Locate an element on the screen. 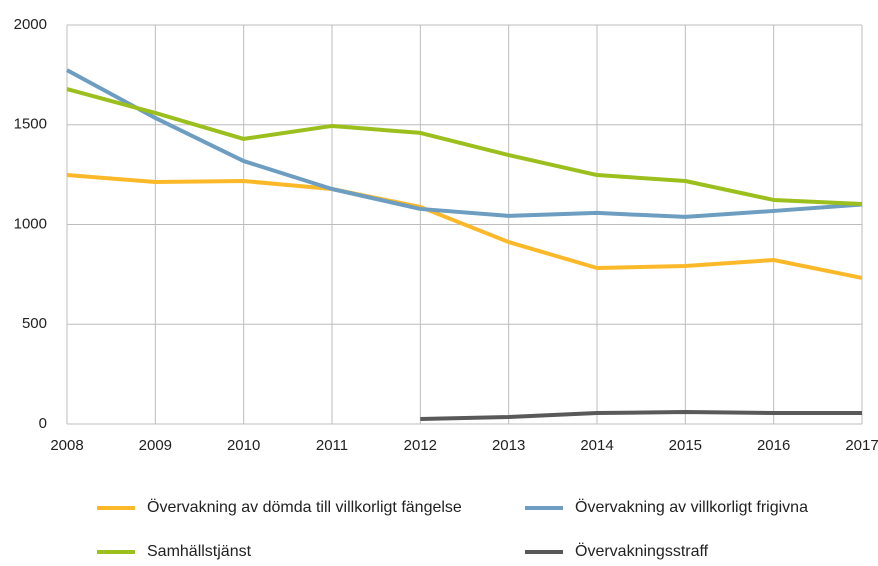  x-tick-label: 2013 is located at coordinates (508, 445).